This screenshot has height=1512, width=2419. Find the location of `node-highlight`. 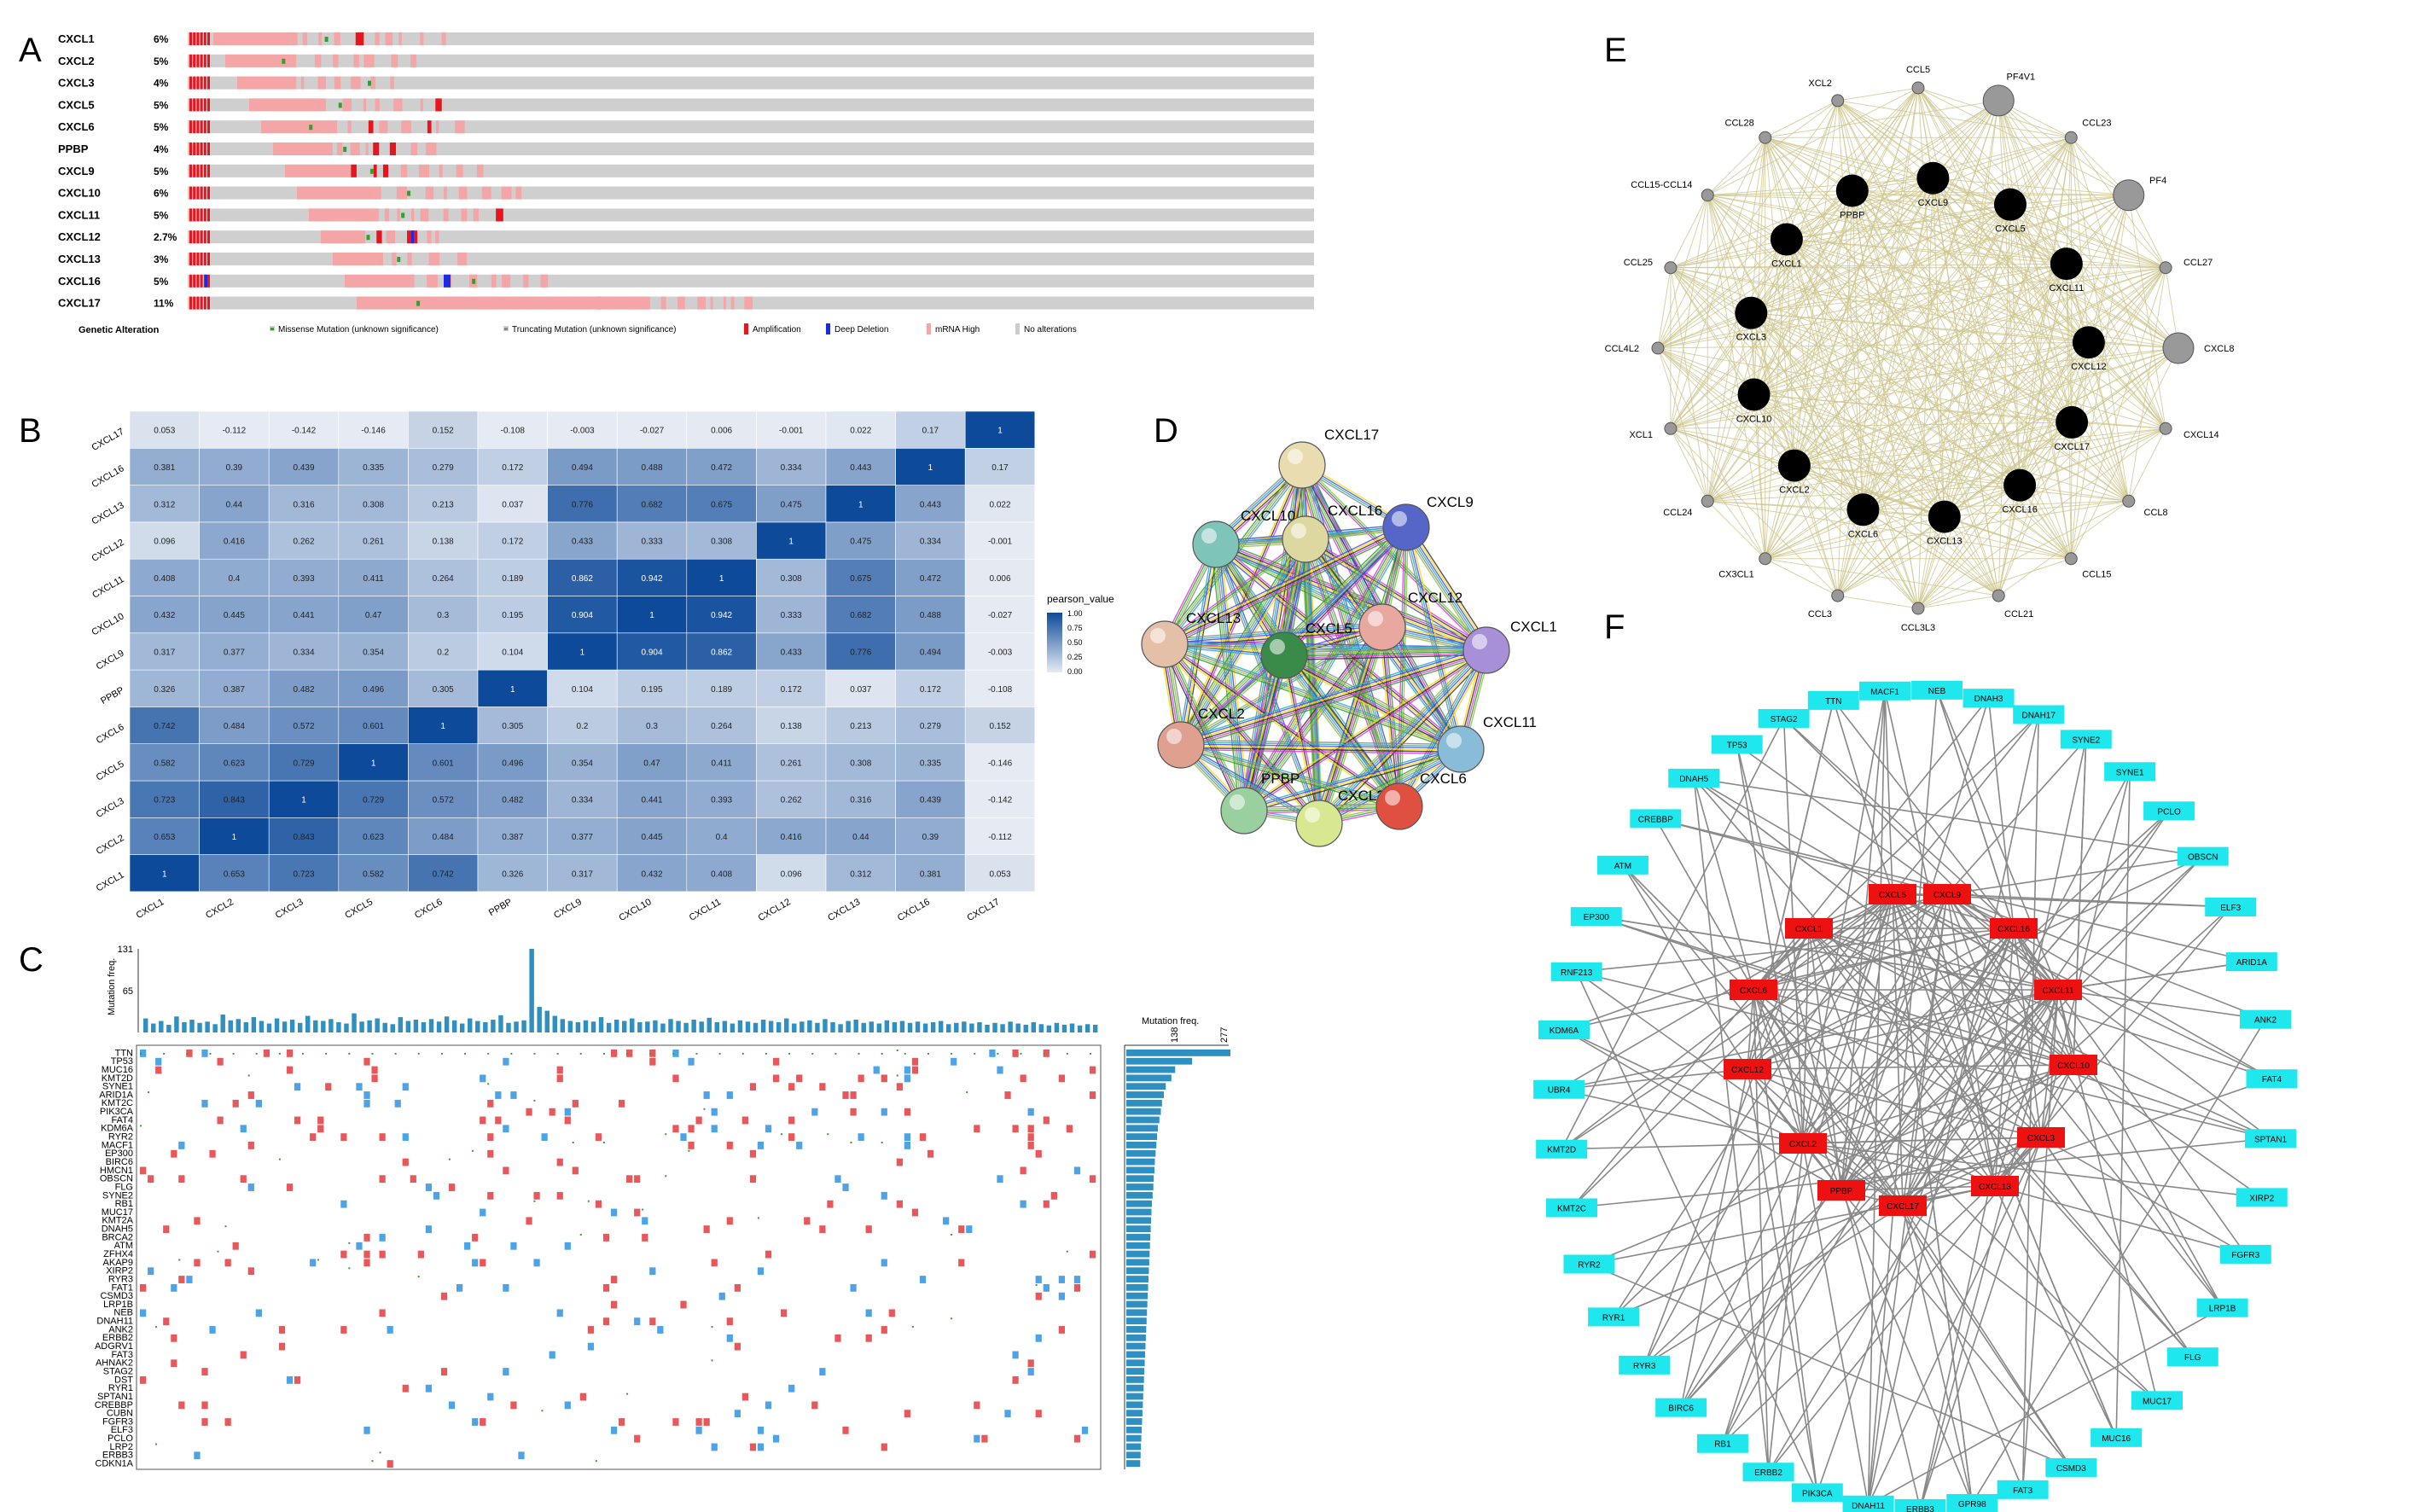

node-highlight is located at coordinates (1238, 802).